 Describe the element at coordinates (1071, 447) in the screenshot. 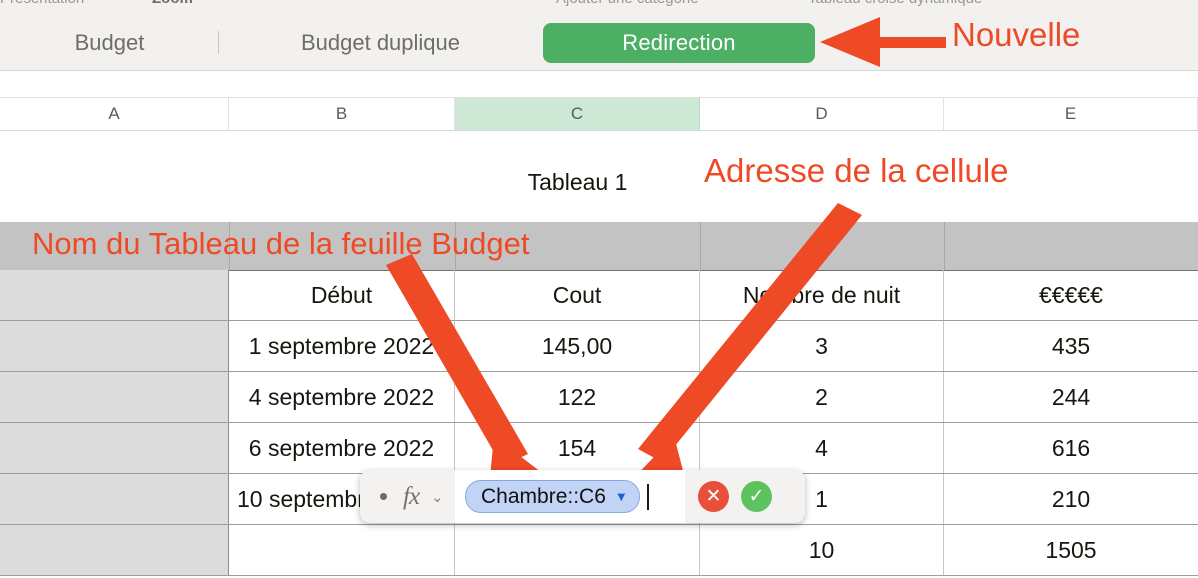

I see `cell-e: 616` at that location.